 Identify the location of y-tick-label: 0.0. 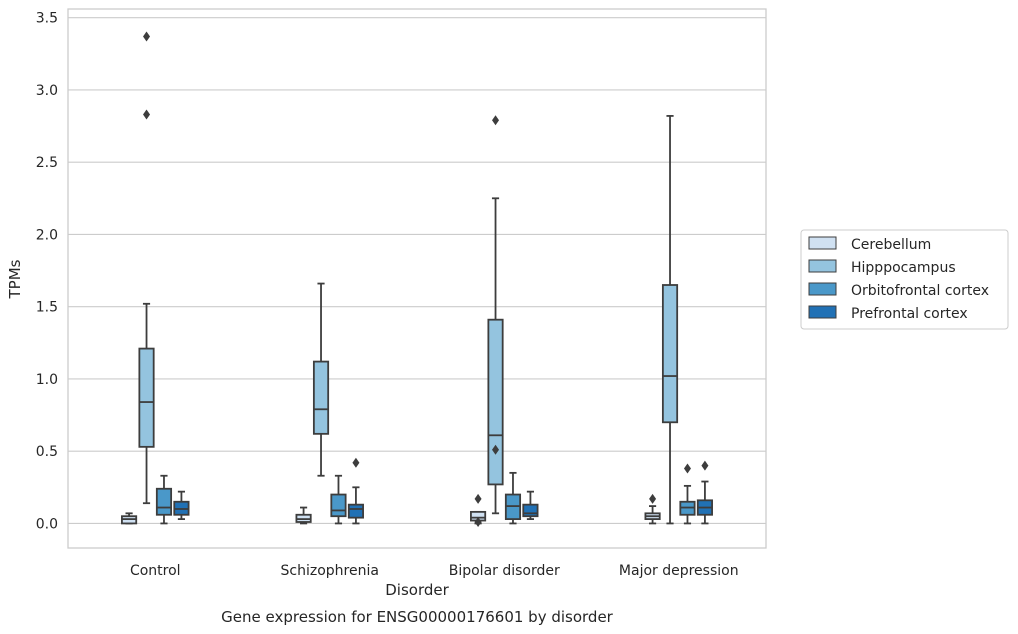
(47, 524).